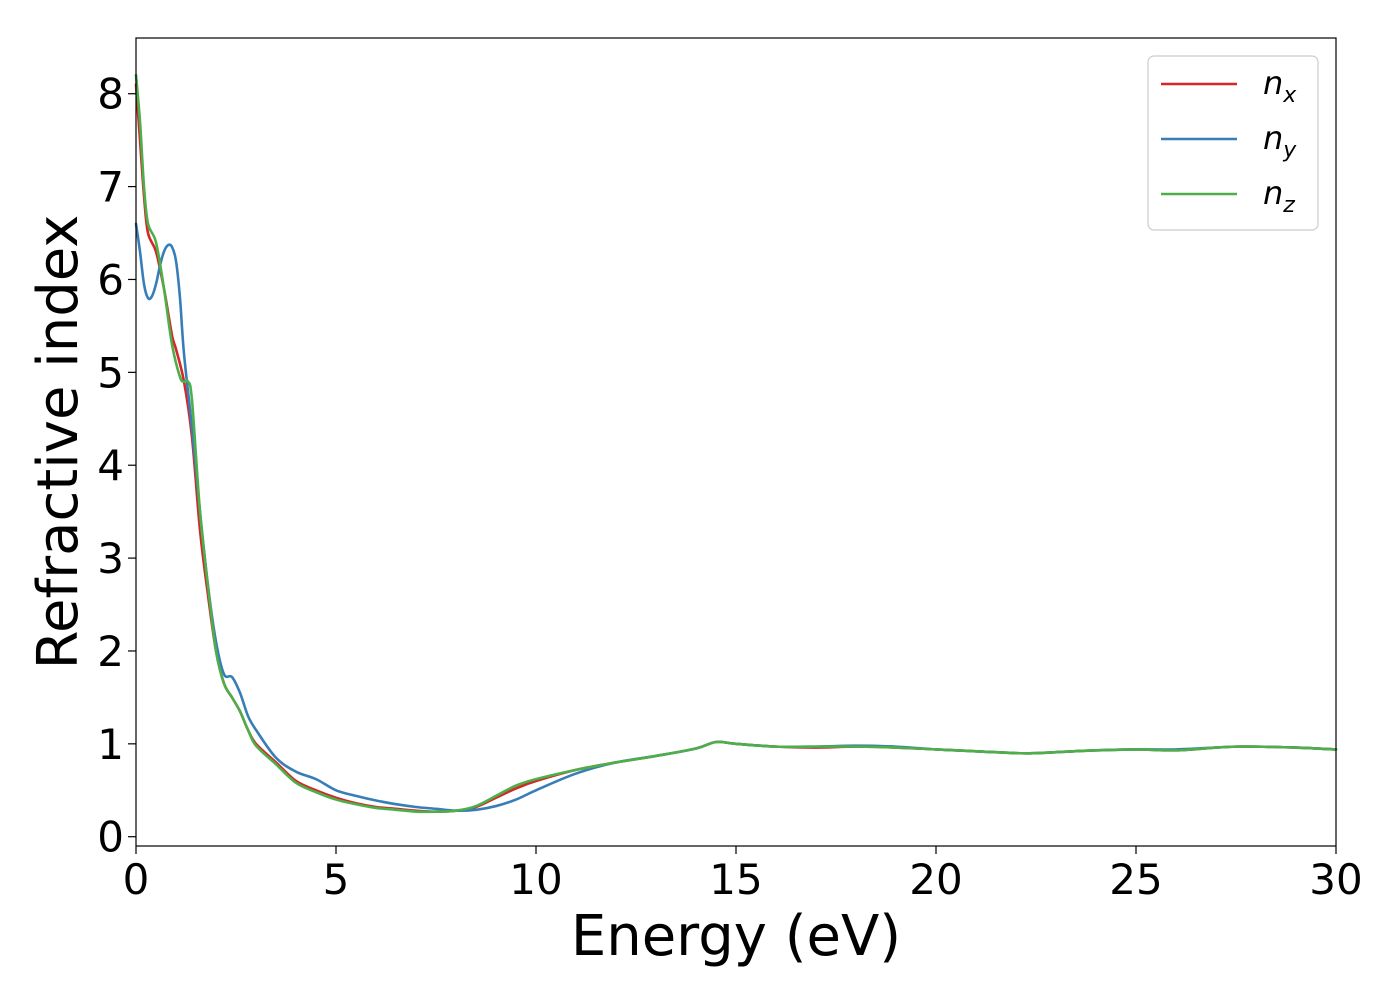  What do you see at coordinates (736, 936) in the screenshot?
I see `x-axis-title: Energy (eV)` at bounding box center [736, 936].